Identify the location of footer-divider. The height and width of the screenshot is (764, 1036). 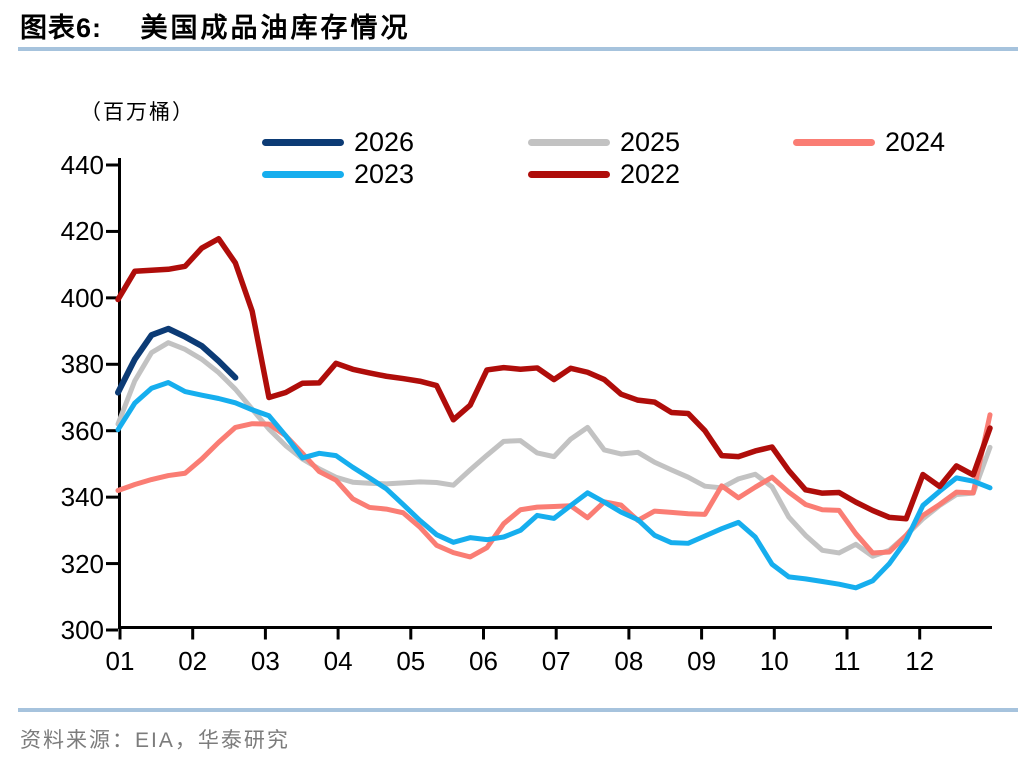
(518, 710).